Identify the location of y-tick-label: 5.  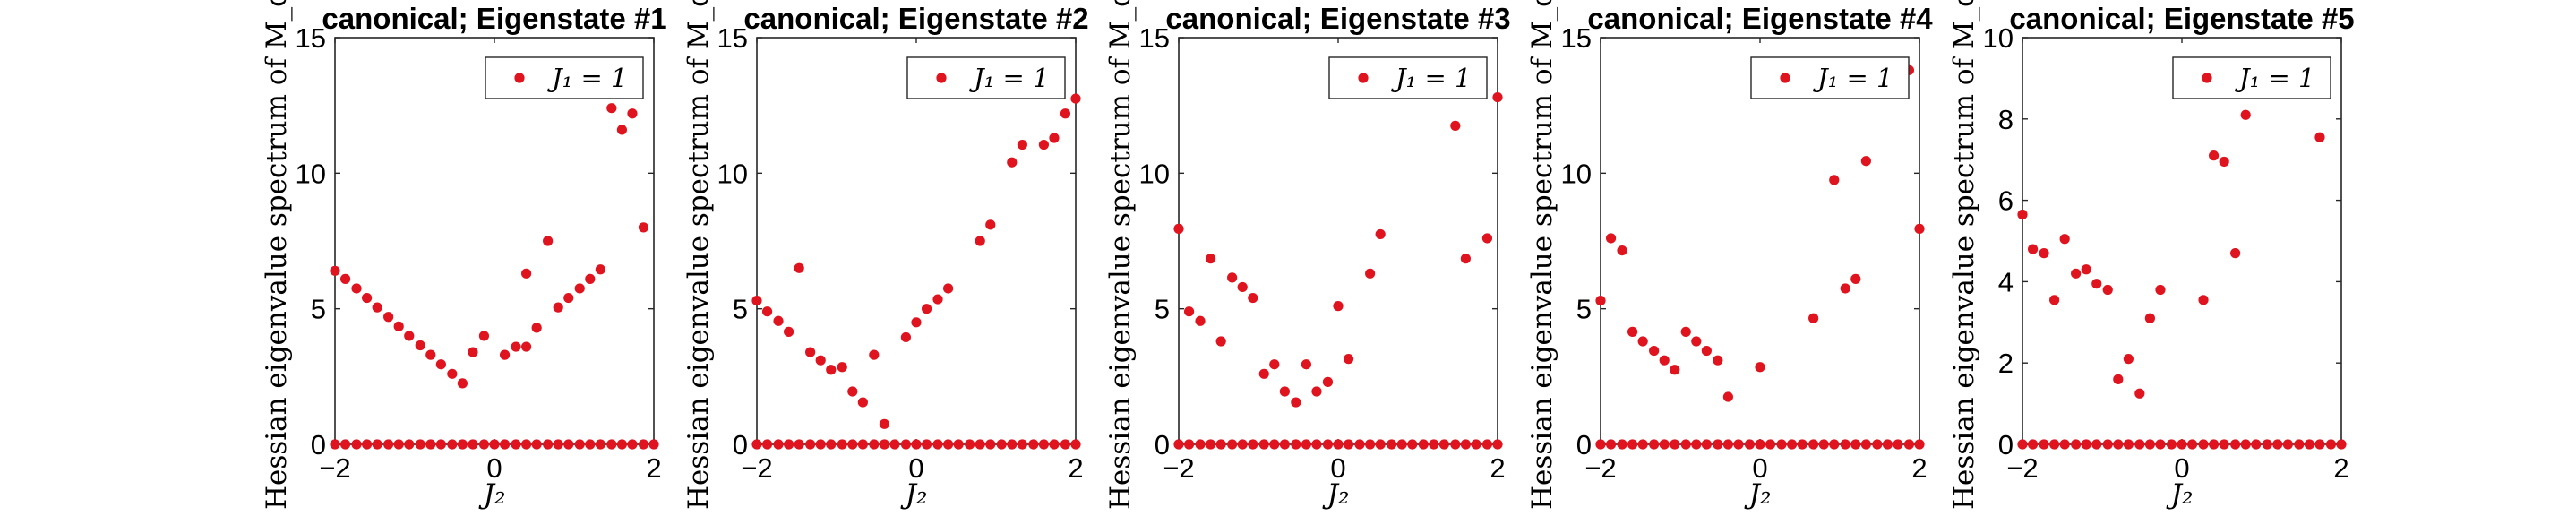
(1162, 309).